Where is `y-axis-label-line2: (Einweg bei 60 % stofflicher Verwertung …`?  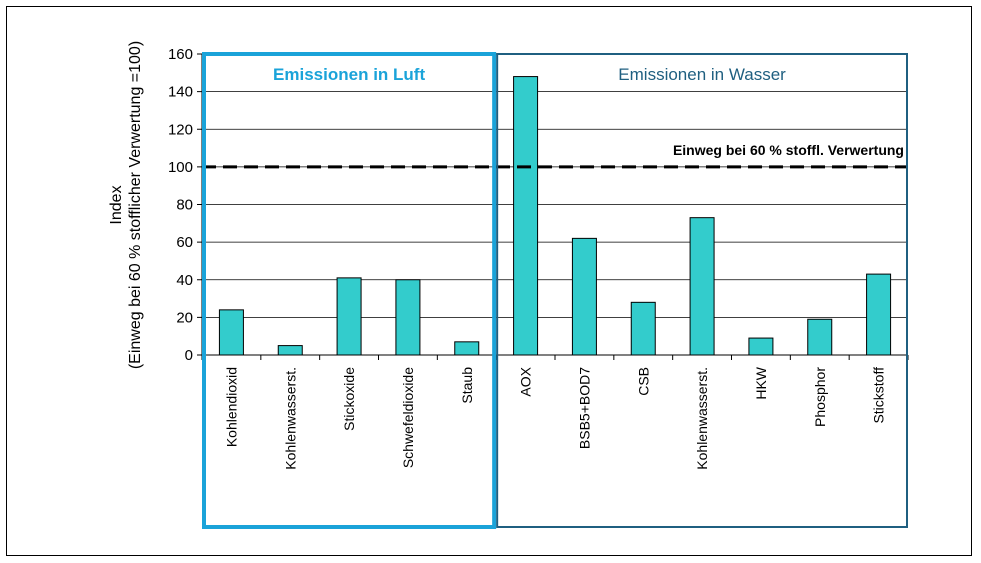 y-axis-label-line2: (Einweg bei 60 % stofflicher Verwertung … is located at coordinates (135, 205).